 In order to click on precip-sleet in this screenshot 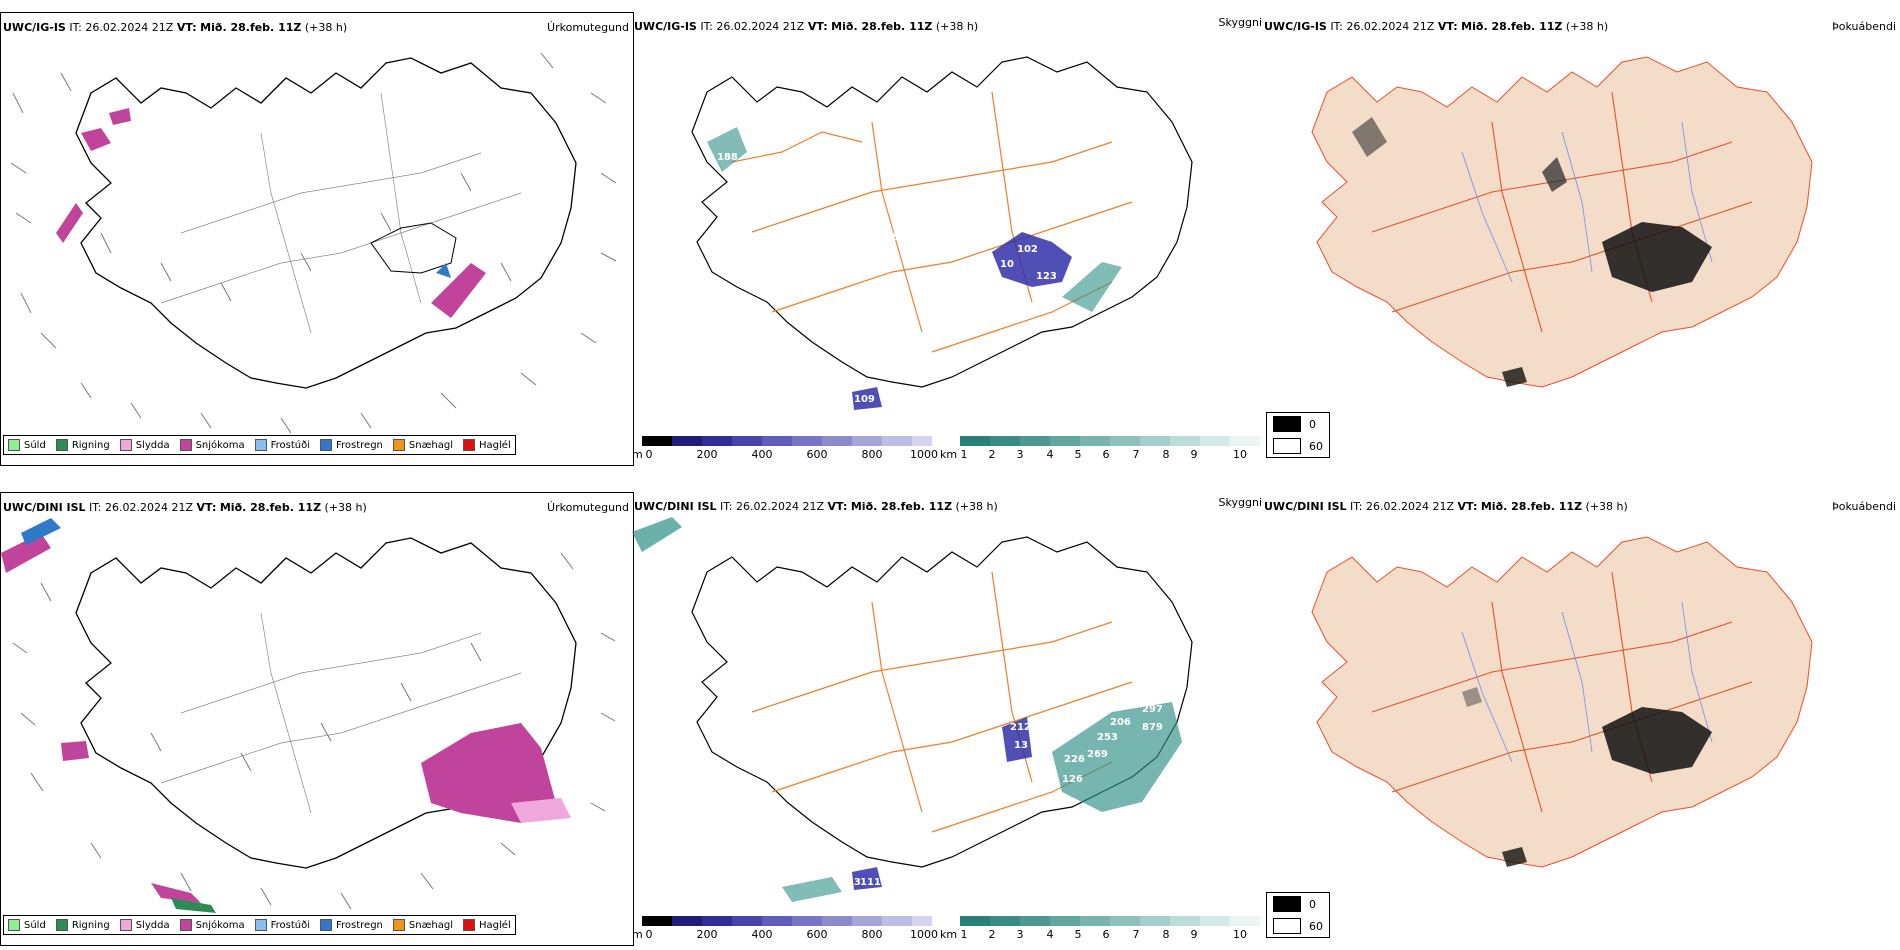, I will do `click(541, 810)`.